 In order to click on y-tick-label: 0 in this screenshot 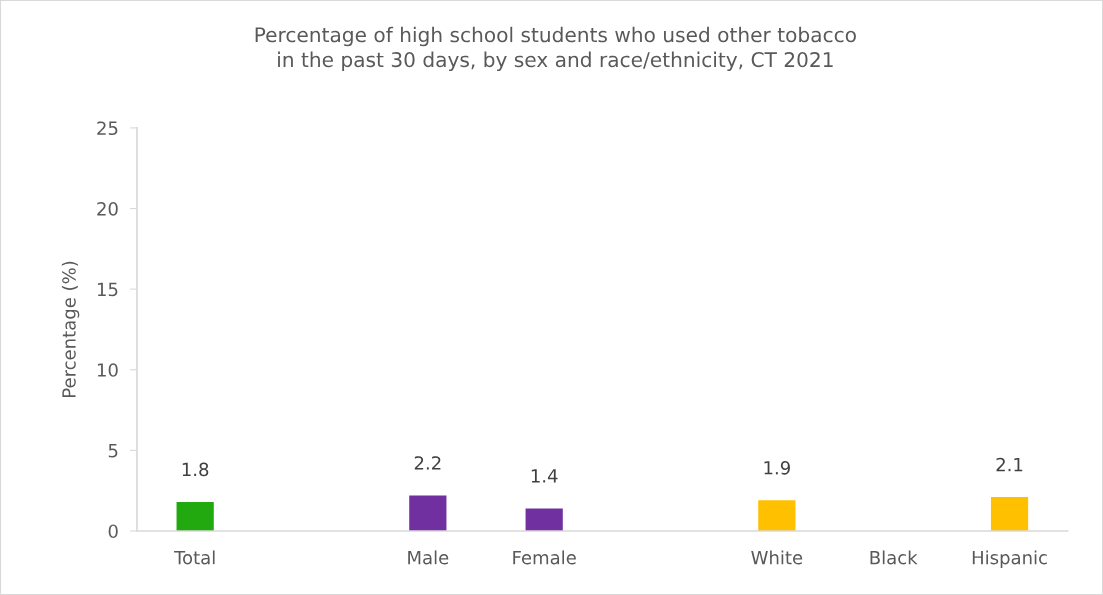, I will do `click(113, 531)`.